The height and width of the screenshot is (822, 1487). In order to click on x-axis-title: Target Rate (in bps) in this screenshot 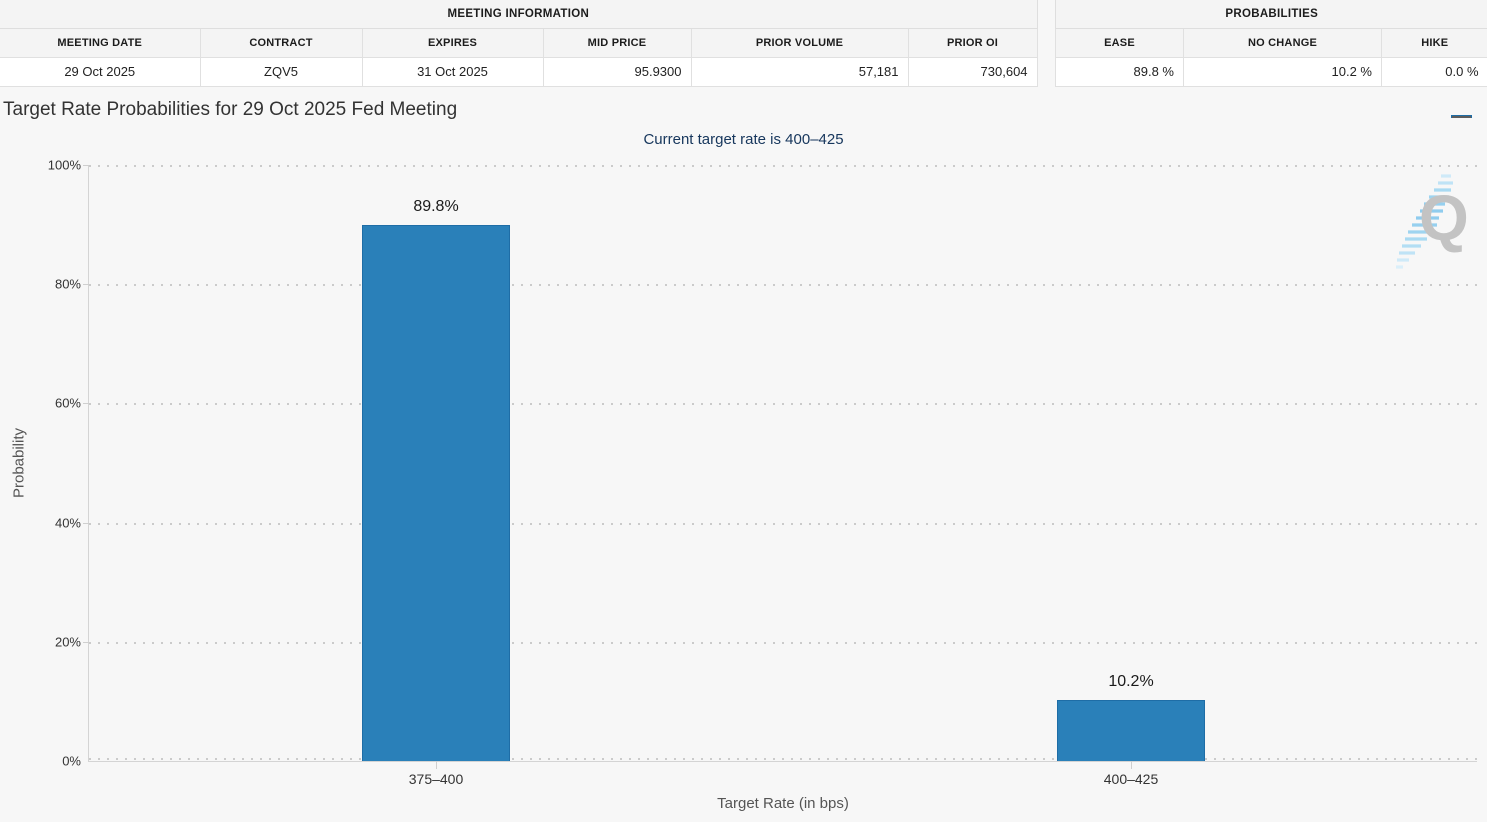, I will do `click(783, 803)`.